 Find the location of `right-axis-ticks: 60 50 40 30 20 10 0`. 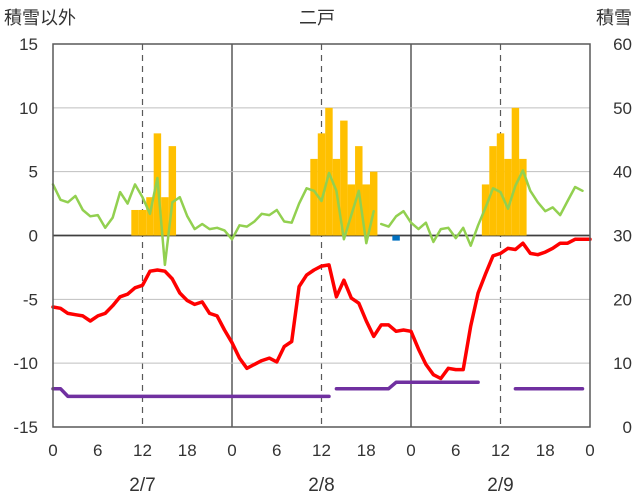

right-axis-ticks: 60 50 40 30 20 10 0 is located at coordinates (622, 236).